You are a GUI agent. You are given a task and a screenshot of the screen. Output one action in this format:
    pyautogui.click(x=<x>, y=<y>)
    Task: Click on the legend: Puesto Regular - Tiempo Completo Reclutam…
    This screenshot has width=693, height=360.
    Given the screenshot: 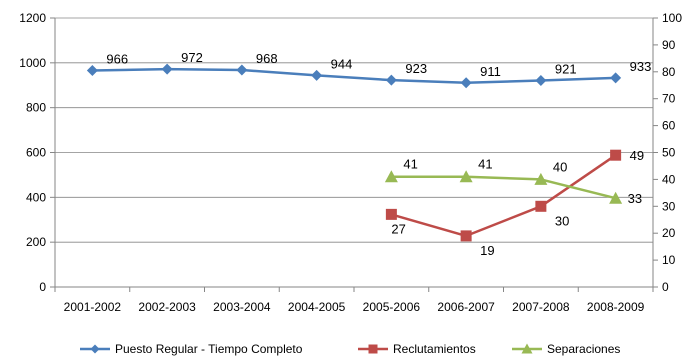 What is the action you would take?
    pyautogui.click(x=350, y=349)
    